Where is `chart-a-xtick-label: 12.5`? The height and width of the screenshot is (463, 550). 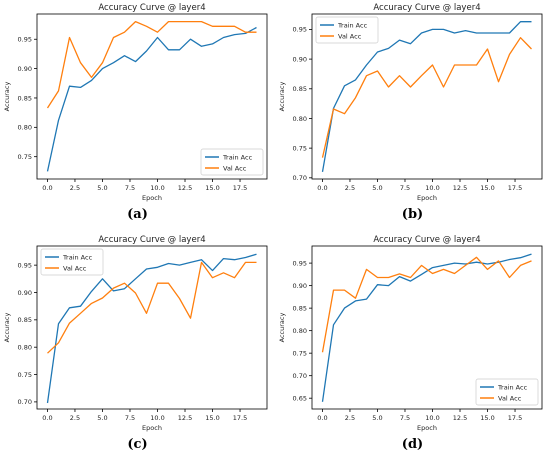
chart-a-xtick-label: 12.5 is located at coordinates (185, 188).